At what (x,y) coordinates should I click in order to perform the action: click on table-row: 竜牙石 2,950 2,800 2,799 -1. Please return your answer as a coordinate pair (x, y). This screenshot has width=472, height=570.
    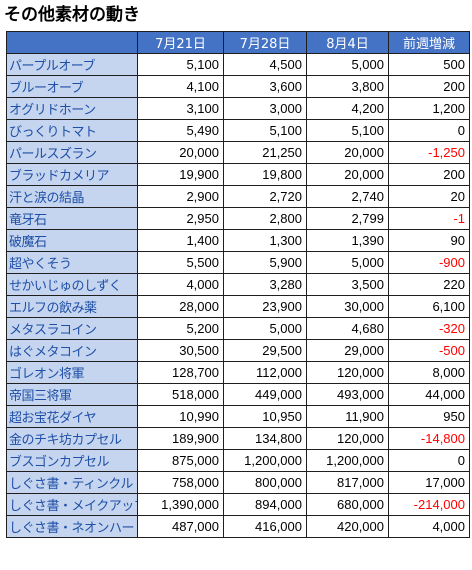
    Looking at the image, I should click on (238, 218).